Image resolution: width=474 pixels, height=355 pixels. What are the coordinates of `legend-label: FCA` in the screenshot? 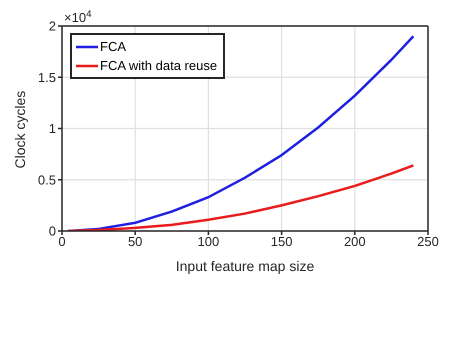 It's located at (113, 47).